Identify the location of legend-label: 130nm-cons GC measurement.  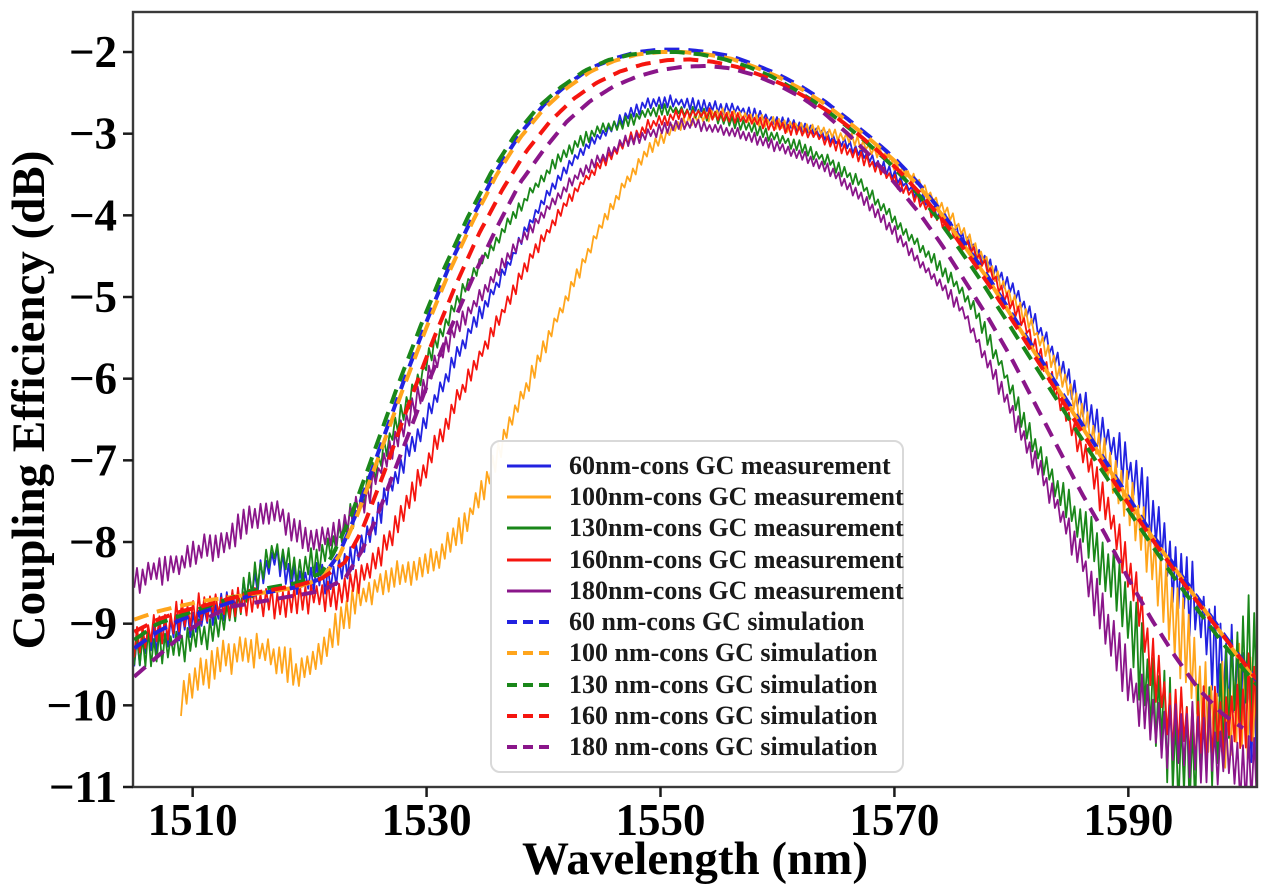
(736, 528).